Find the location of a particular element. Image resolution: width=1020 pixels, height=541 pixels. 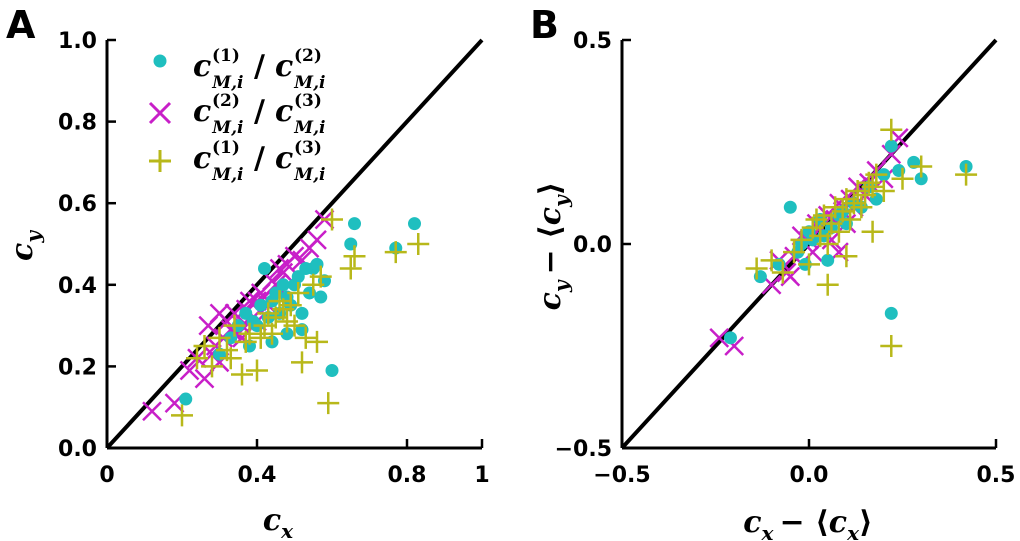

legend-label-1: cM,i(1) / cM,i(2) is located at coordinates (259, 69).